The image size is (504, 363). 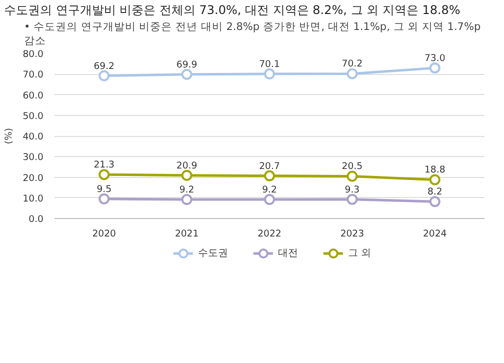 I want to click on data-label: 9.5, so click(x=104, y=190).